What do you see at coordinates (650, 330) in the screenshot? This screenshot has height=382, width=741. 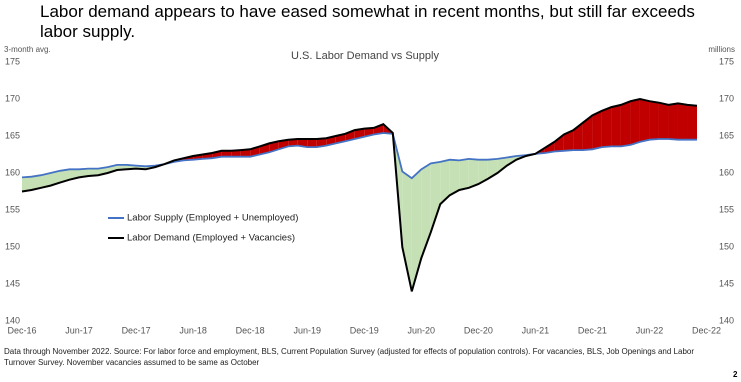 I see `x-tick-label: Jun-22` at bounding box center [650, 330].